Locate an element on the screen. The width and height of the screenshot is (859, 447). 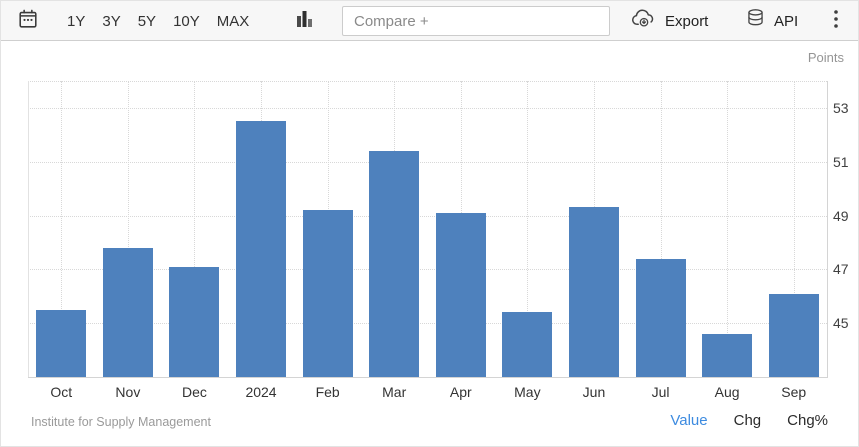
bar-chart-icon is located at coordinates (304, 21).